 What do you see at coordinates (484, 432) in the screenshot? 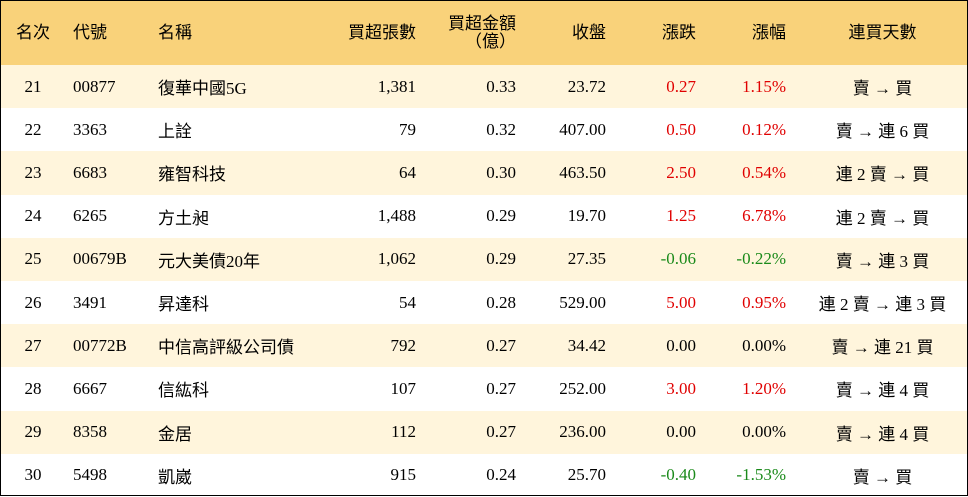
I see `table-row: 29 8358 金居 112 0.27 236.00 0.00 0.00% 賣 → 連 4 買` at bounding box center [484, 432].